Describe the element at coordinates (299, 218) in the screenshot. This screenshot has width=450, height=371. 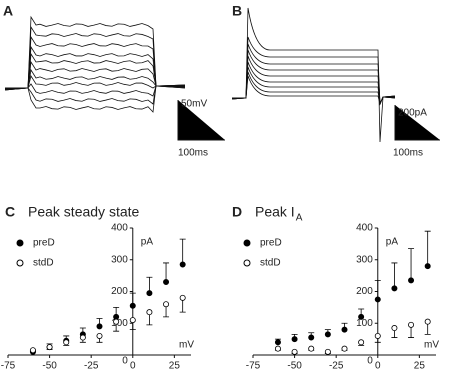
I see `chart-title-subscript: A` at that location.